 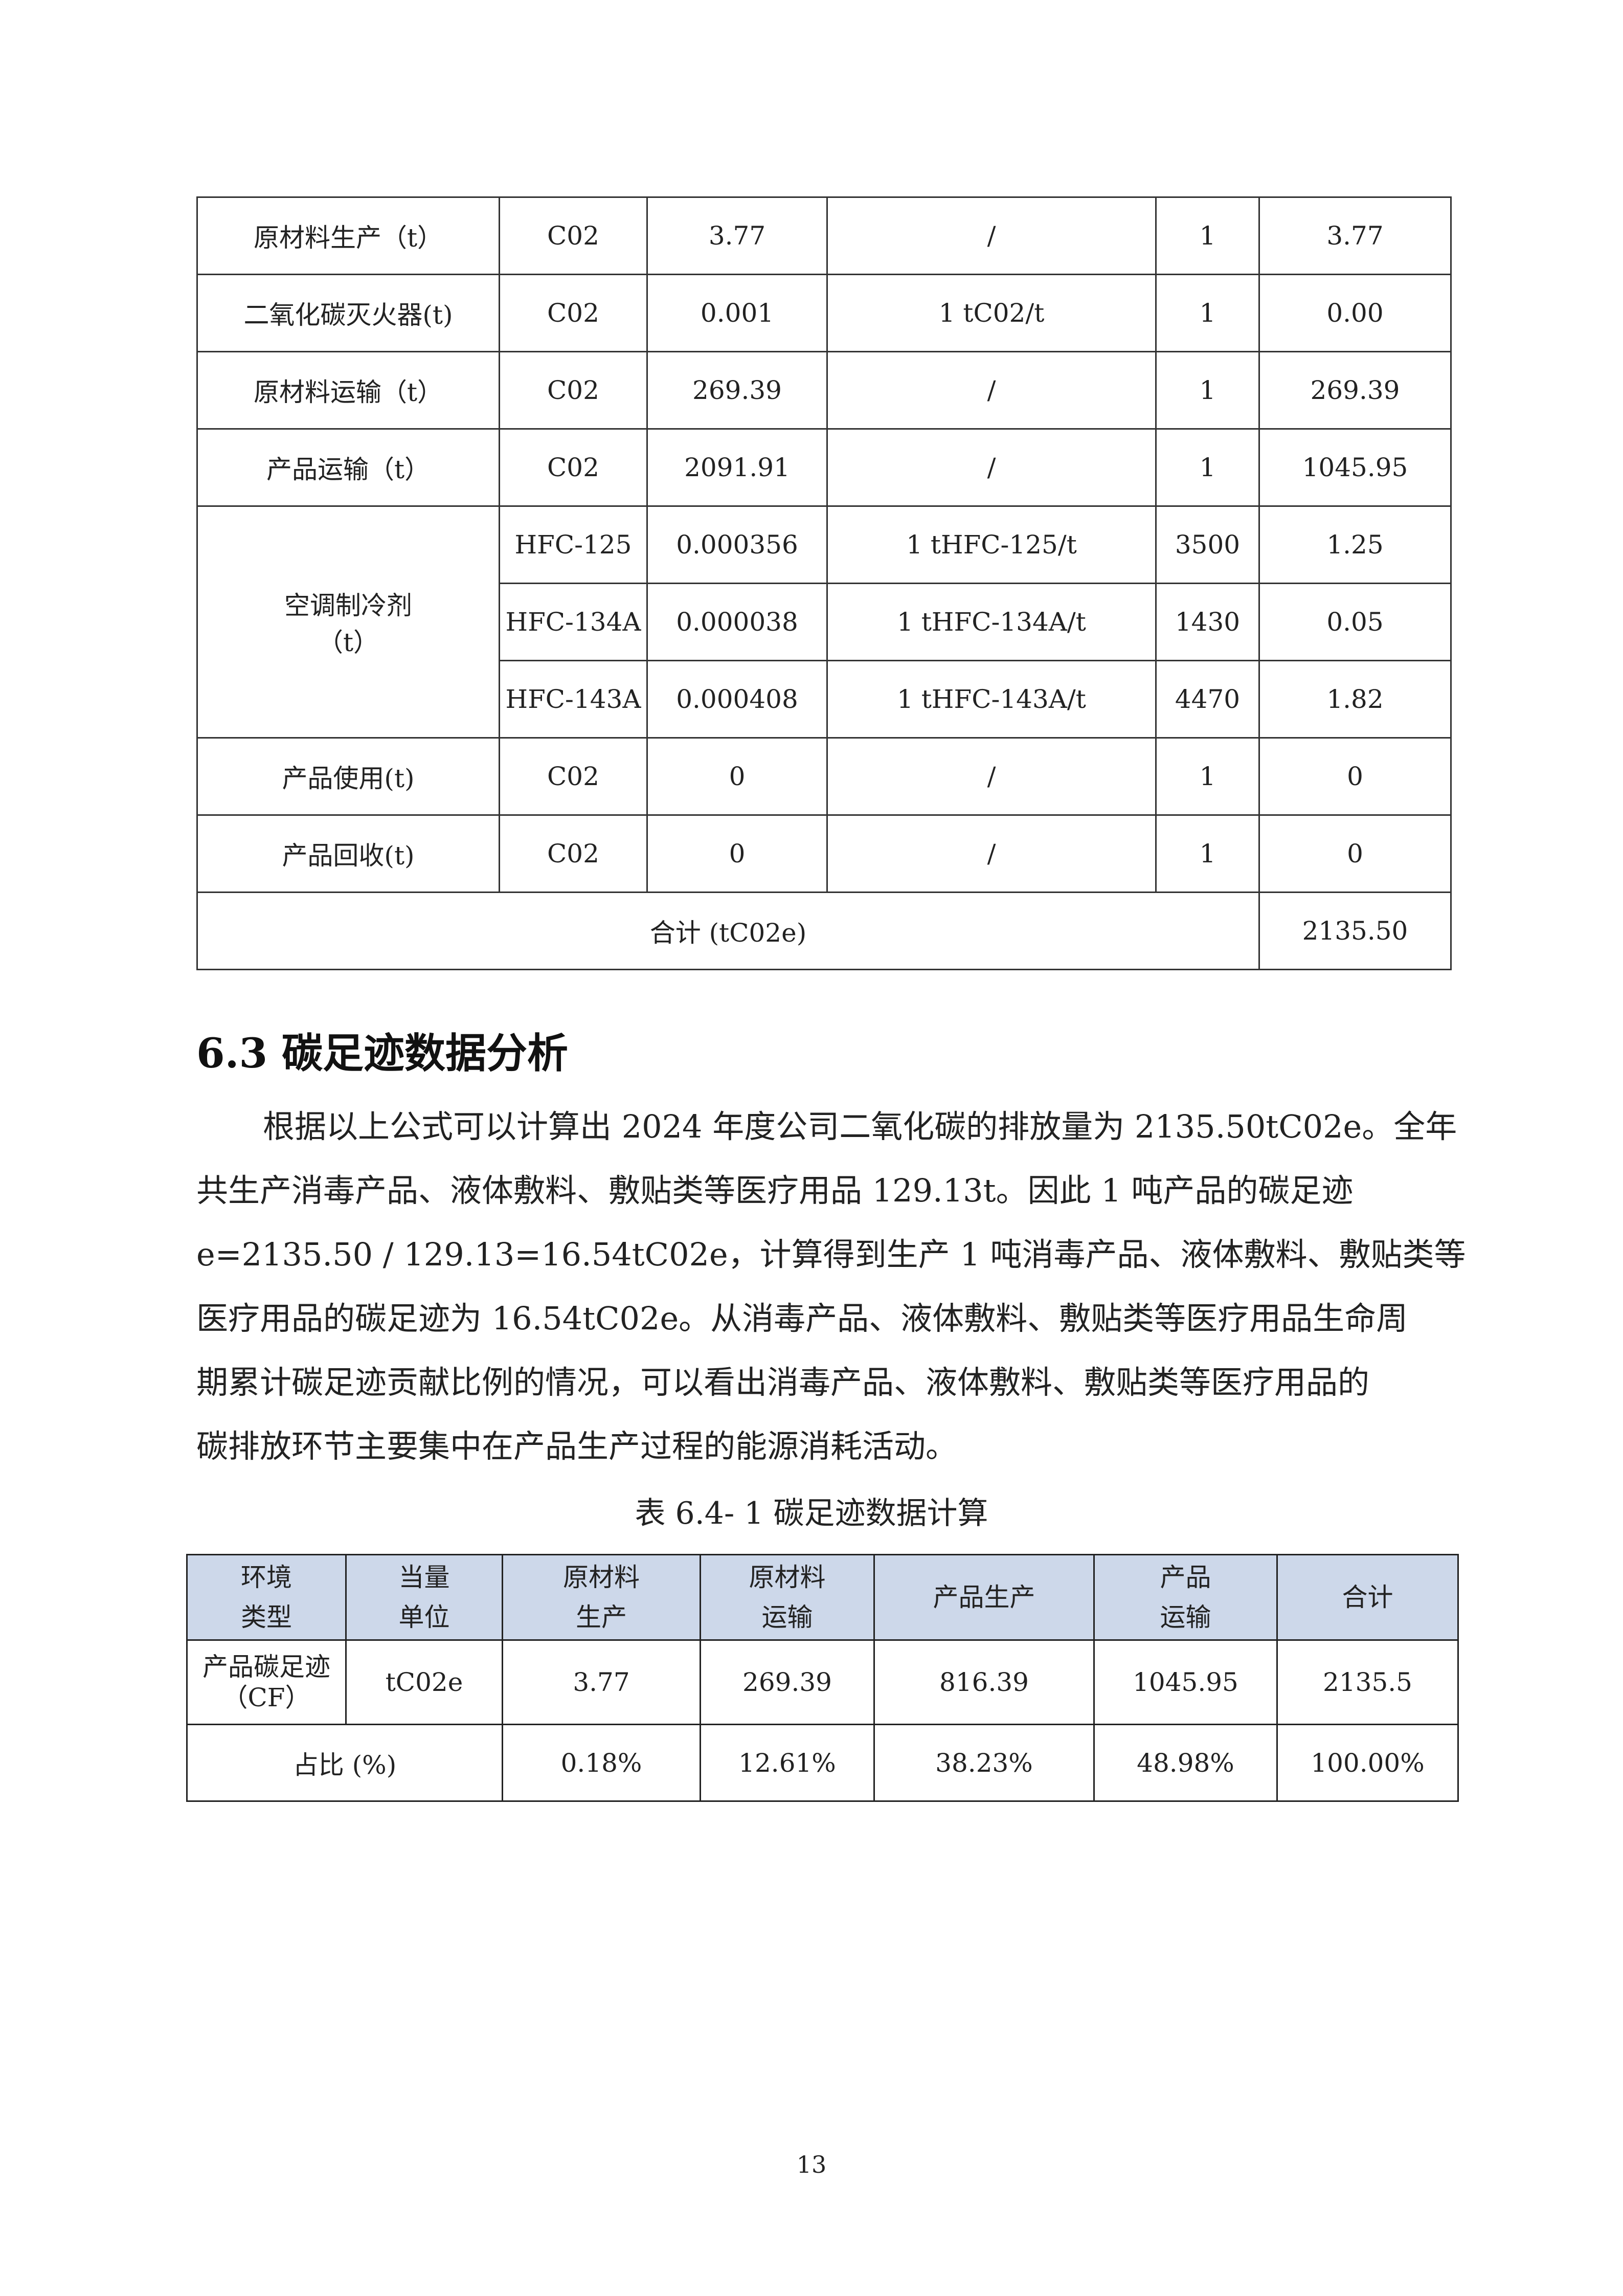 I want to click on table-cell: HFC-134A, so click(x=573, y=622).